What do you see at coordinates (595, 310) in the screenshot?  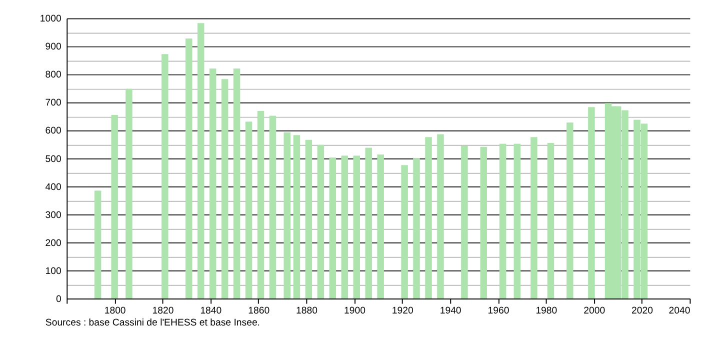 I see `x-tick-label: 2000` at bounding box center [595, 310].